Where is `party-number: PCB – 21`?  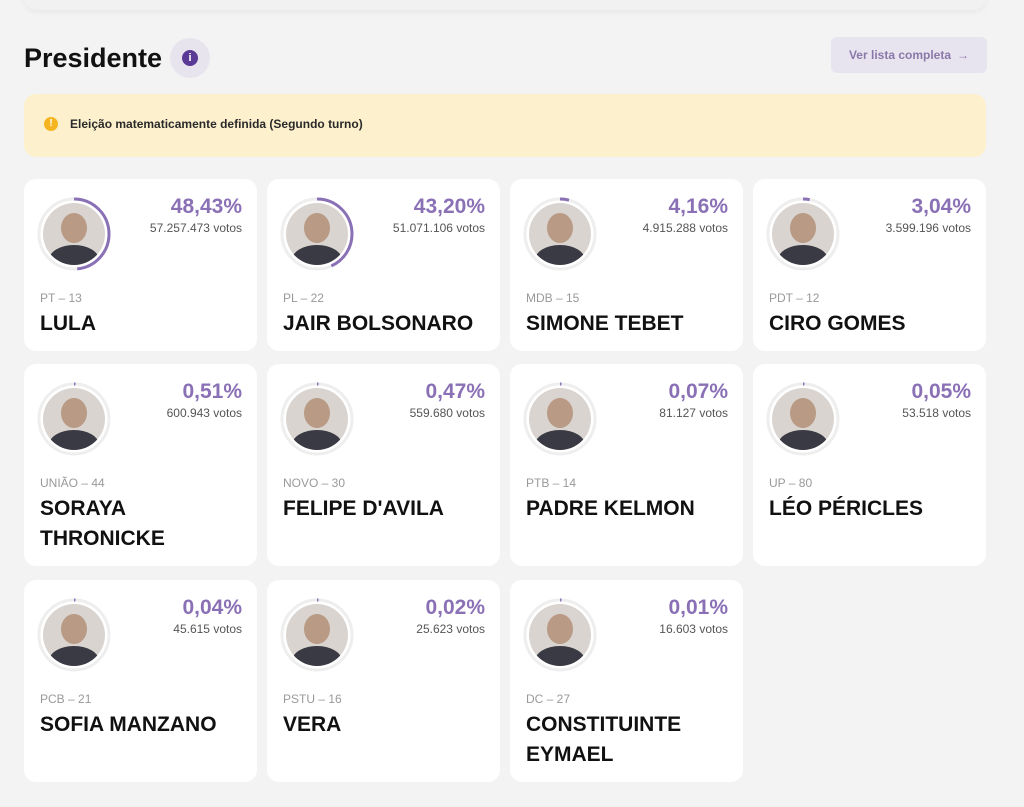
party-number: PCB – 21 is located at coordinates (66, 699).